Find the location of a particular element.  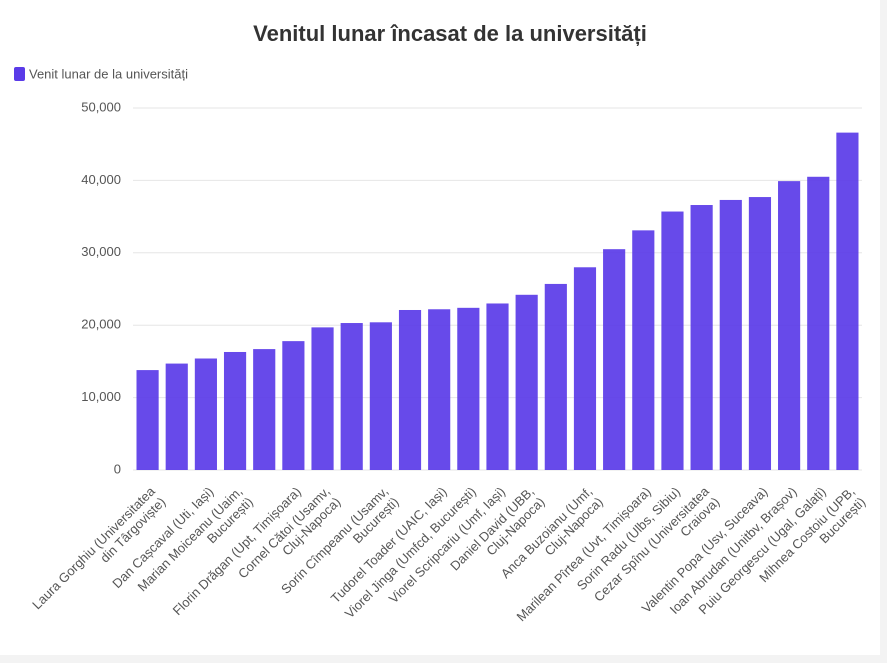

y-tick-label: 0 is located at coordinates (117, 468).